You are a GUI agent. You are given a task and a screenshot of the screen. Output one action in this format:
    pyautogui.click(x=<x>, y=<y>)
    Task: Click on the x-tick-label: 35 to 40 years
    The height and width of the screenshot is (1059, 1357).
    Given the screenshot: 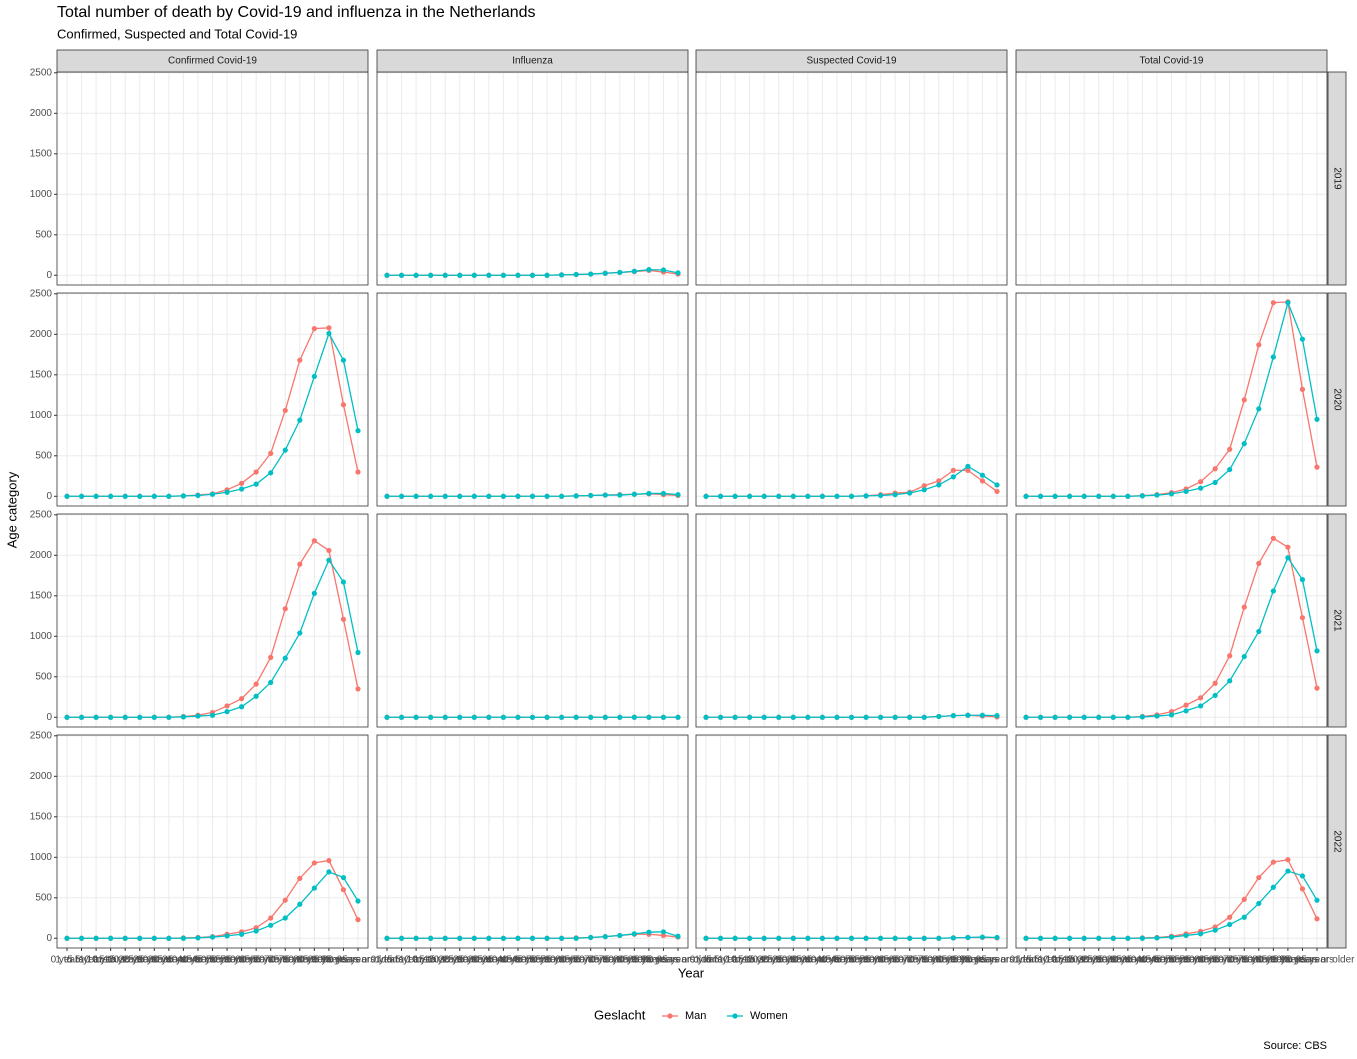 What is the action you would take?
    pyautogui.click(x=183, y=960)
    